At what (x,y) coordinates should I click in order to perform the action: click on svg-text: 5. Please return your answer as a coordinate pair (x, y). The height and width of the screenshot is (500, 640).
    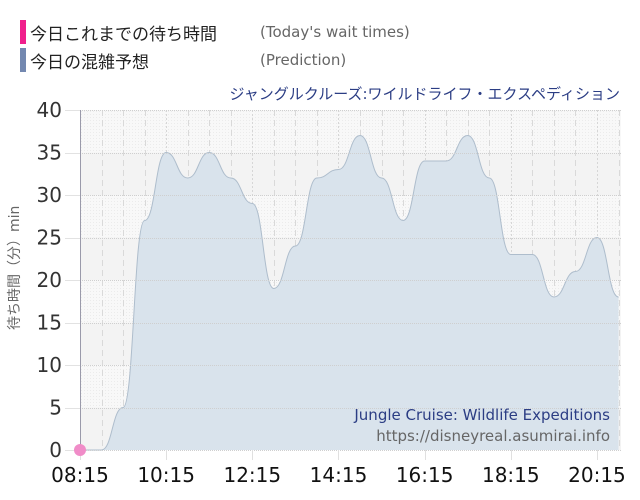
    Looking at the image, I should click on (55, 408).